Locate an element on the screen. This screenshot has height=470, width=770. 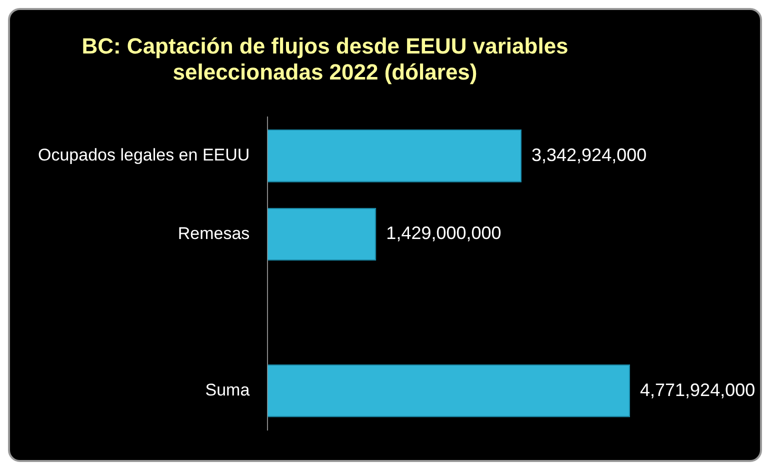
data-label: 4,771,924,000 is located at coordinates (698, 390).